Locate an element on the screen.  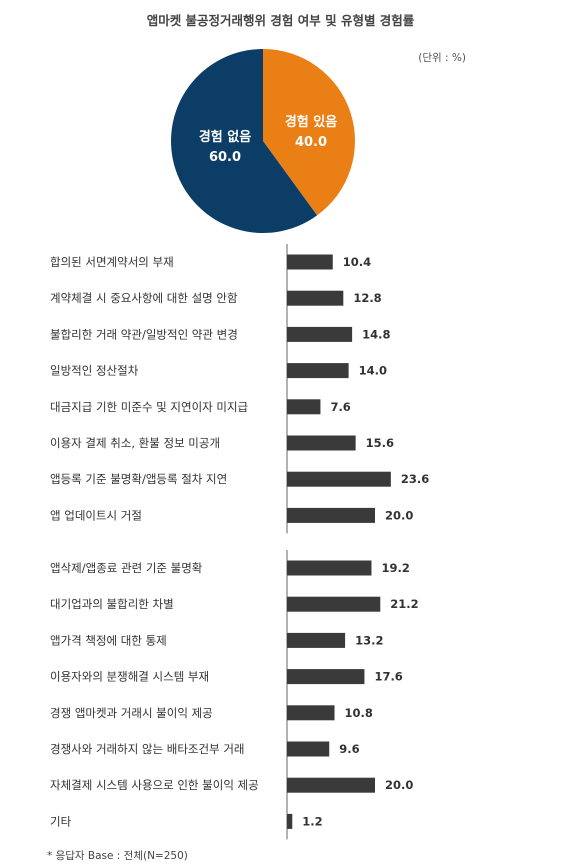
bar-category-label: 앱가격 책정에 대한 통제 is located at coordinates (108, 640).